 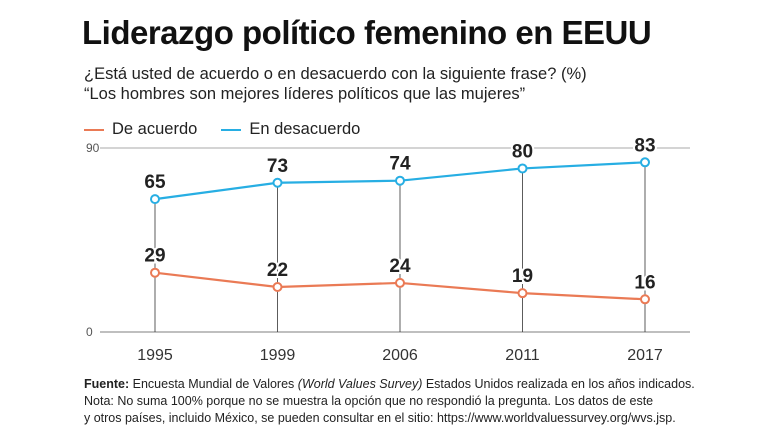 What do you see at coordinates (645, 299) in the screenshot?
I see `data-point-agree-2017` at bounding box center [645, 299].